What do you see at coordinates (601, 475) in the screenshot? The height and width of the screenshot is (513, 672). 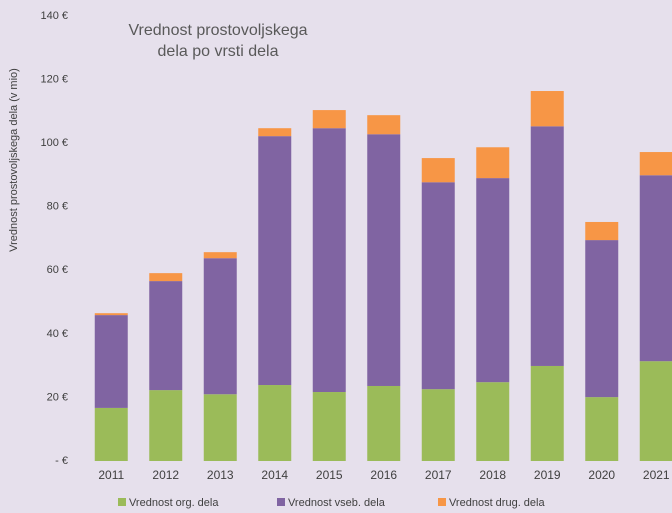 I see `x-tick-label: 2020` at bounding box center [601, 475].